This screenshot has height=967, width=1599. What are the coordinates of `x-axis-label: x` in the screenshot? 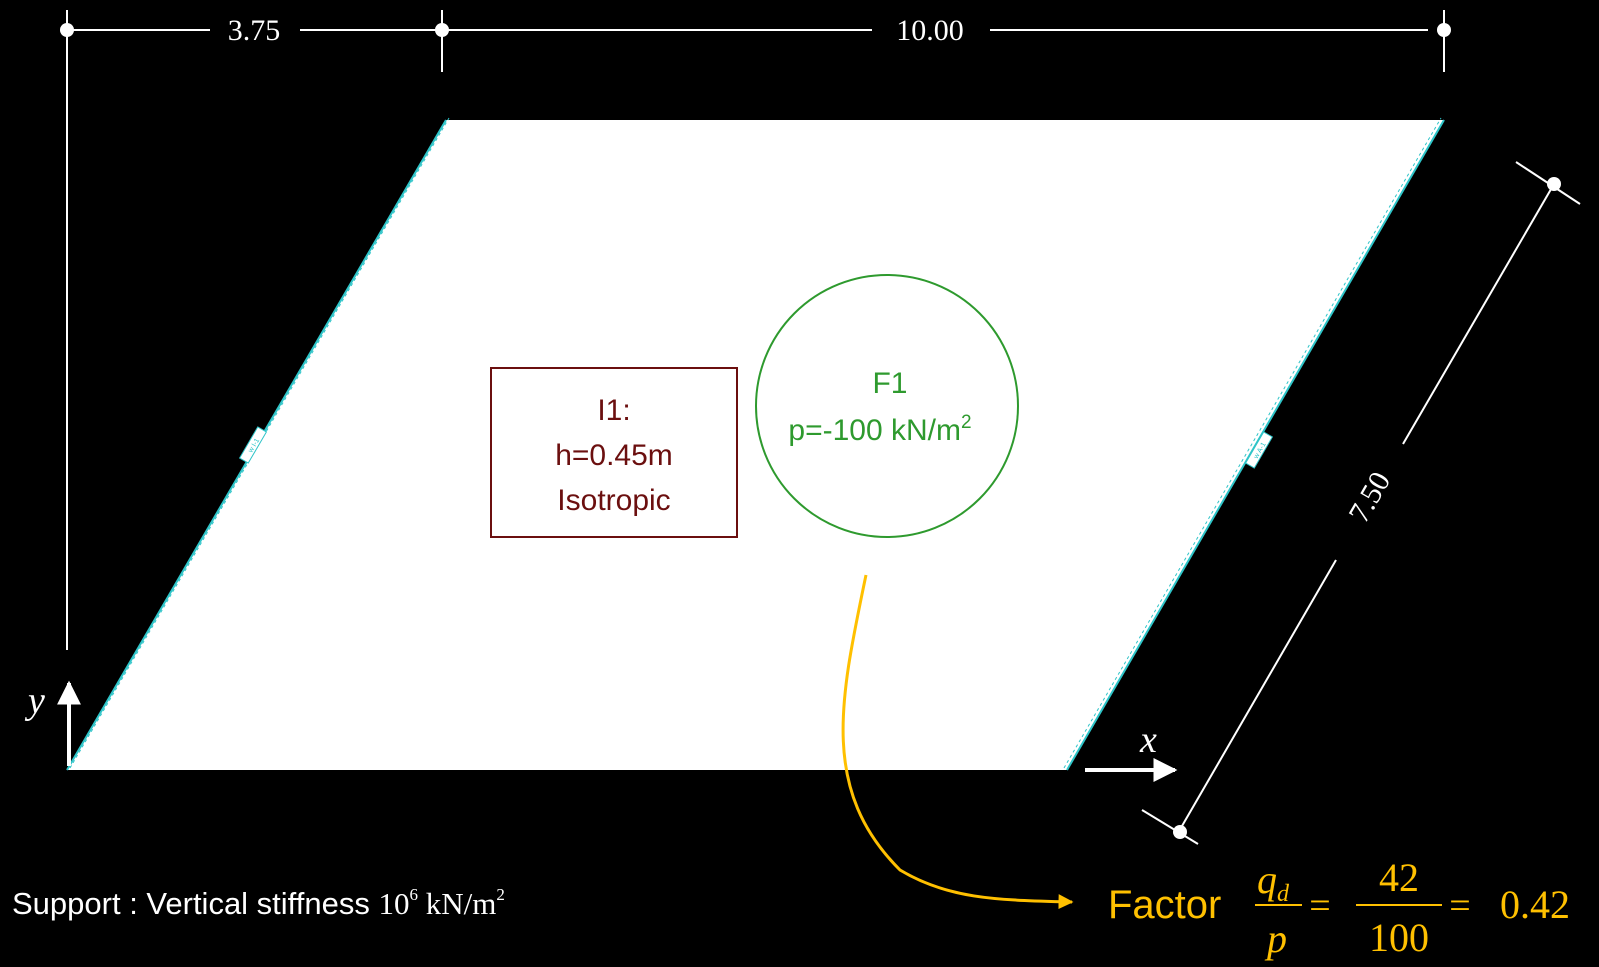 It's located at (1148, 740).